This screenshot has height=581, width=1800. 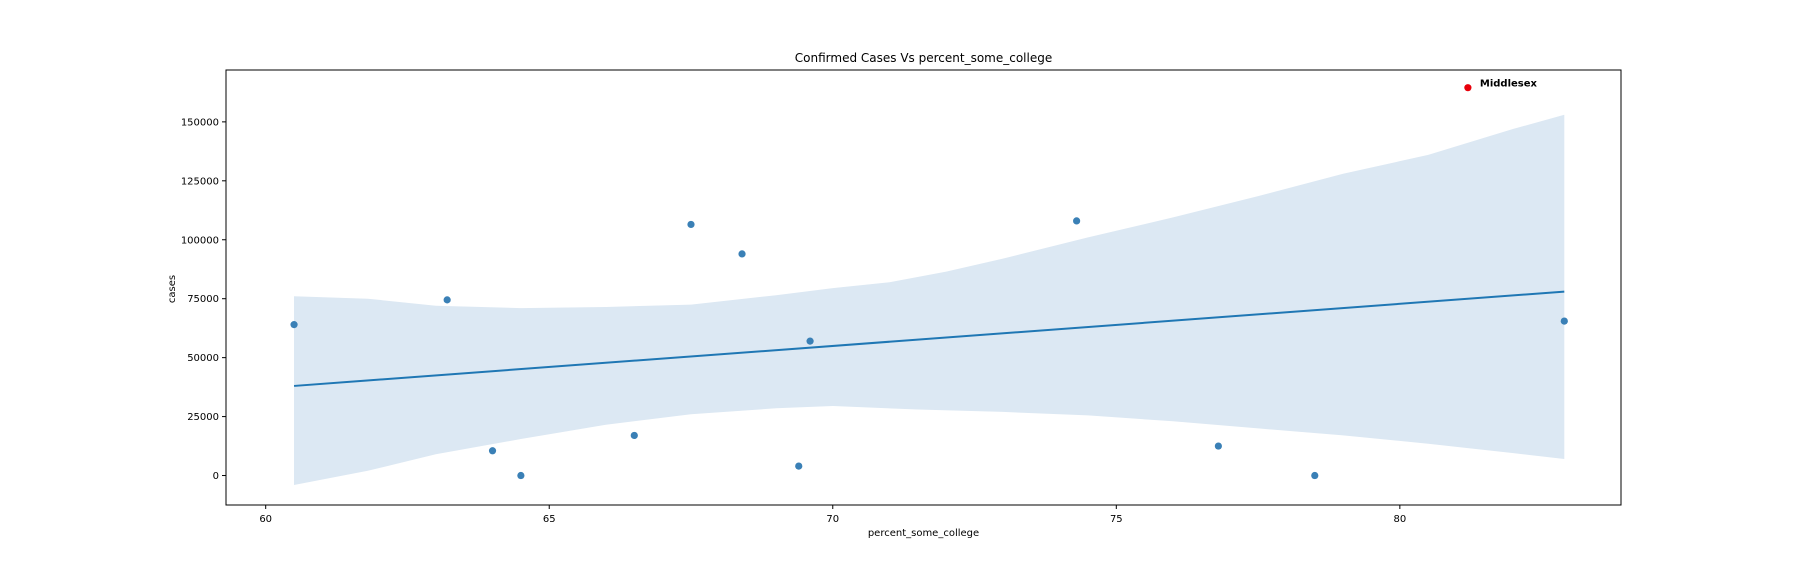 What do you see at coordinates (200, 240) in the screenshot?
I see `y-tick-label: 100000` at bounding box center [200, 240].